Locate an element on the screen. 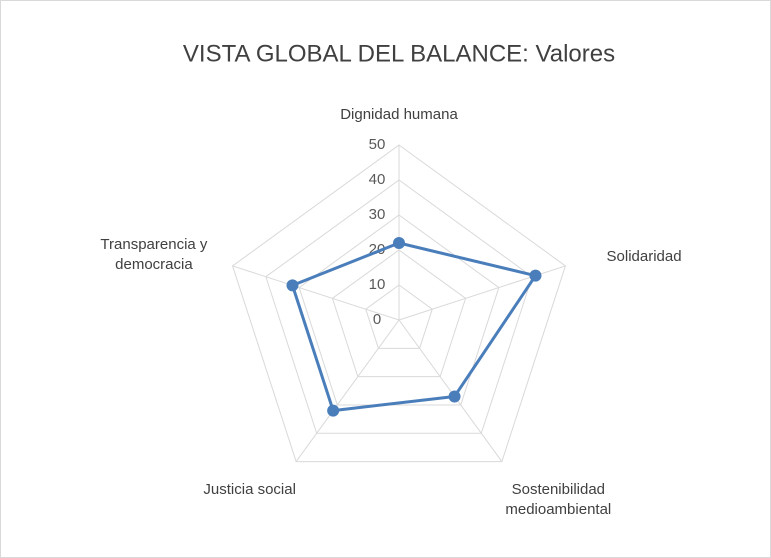  category-label: Sostenibilidad medioambiental is located at coordinates (558, 500).